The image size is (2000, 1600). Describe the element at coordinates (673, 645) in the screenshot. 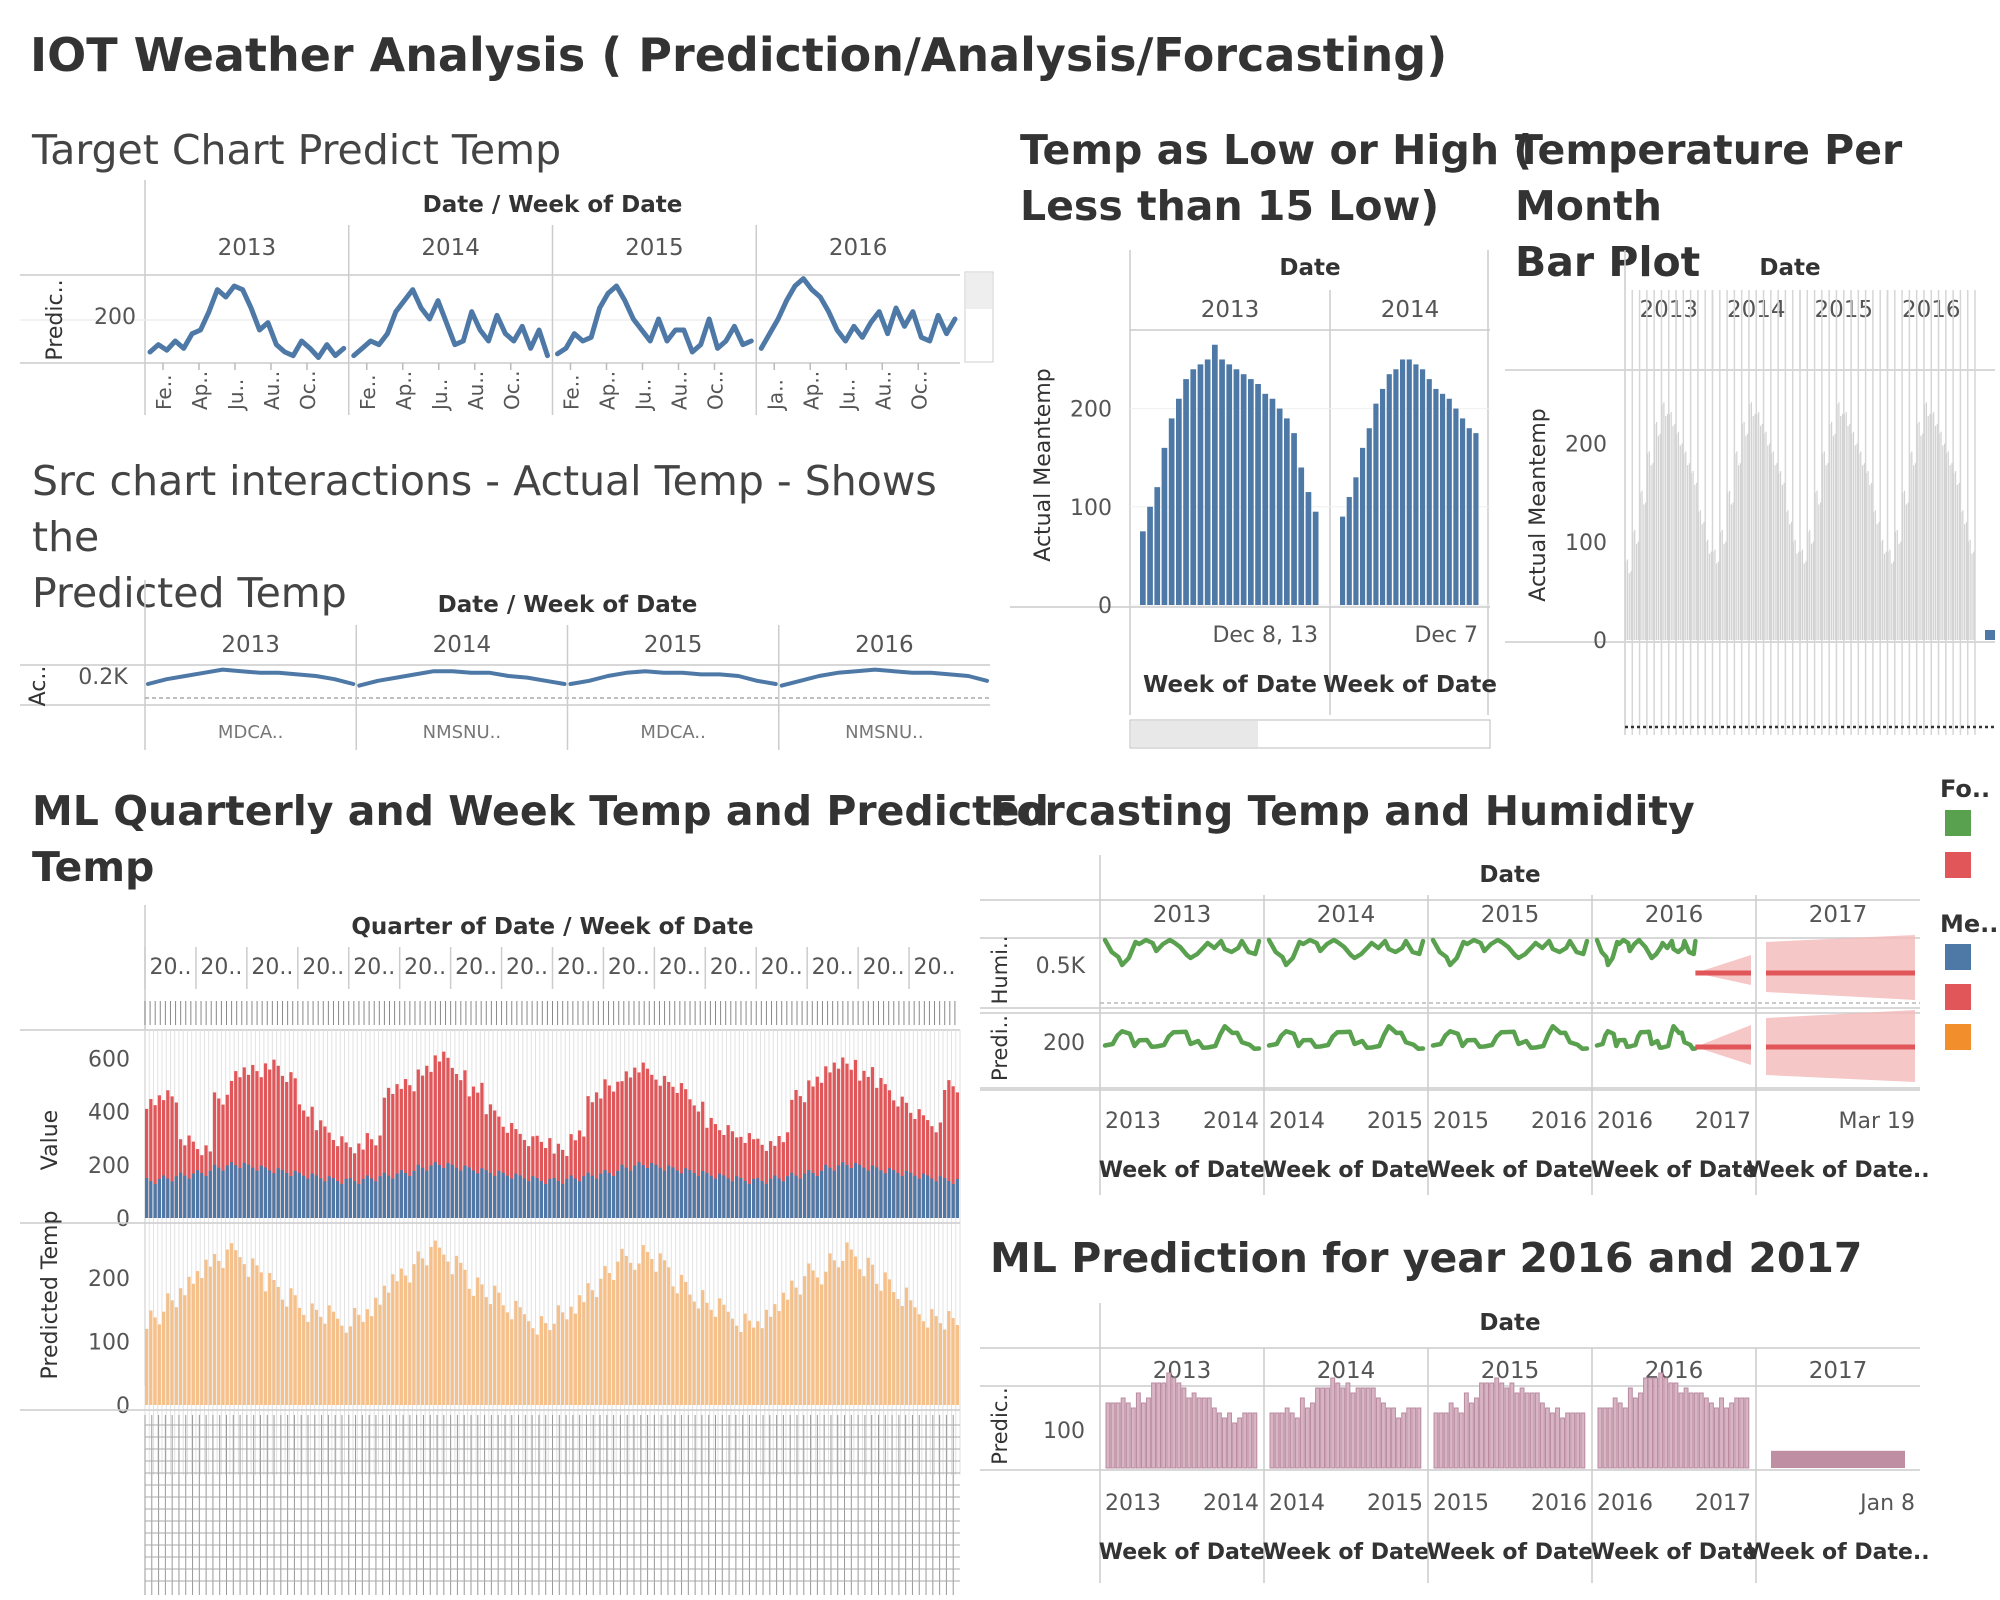

I see `panel-header: 2015` at that location.